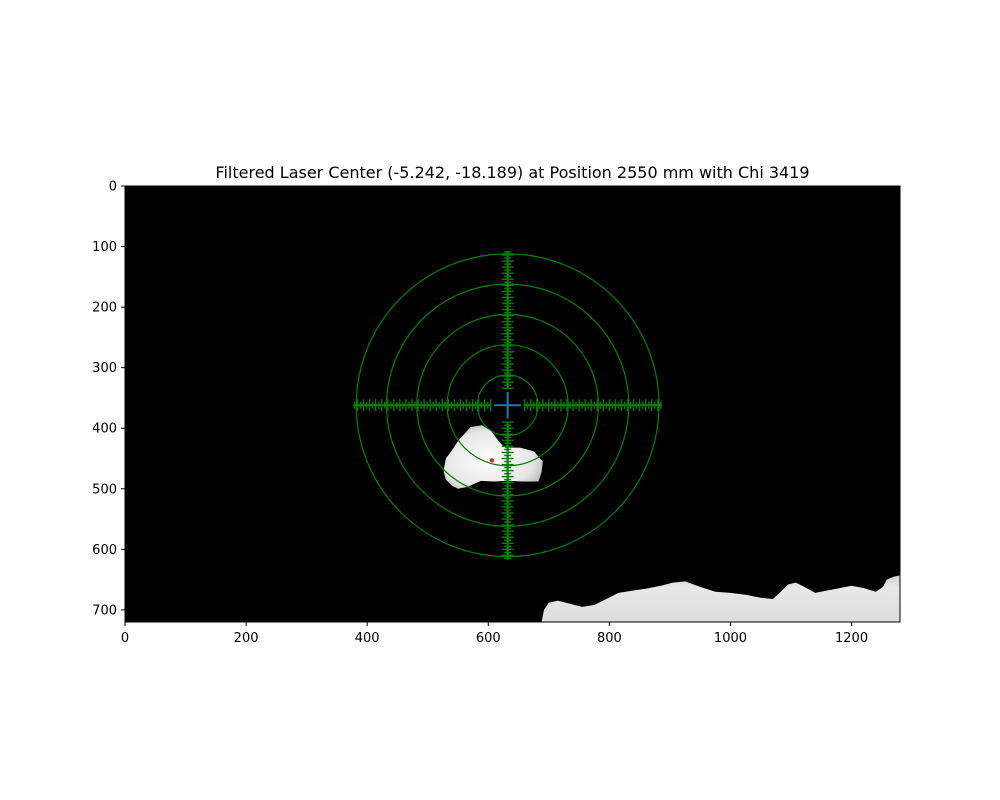 This screenshot has height=800, width=1000. What do you see at coordinates (730, 638) in the screenshot?
I see `x-tick-label: 1000` at bounding box center [730, 638].